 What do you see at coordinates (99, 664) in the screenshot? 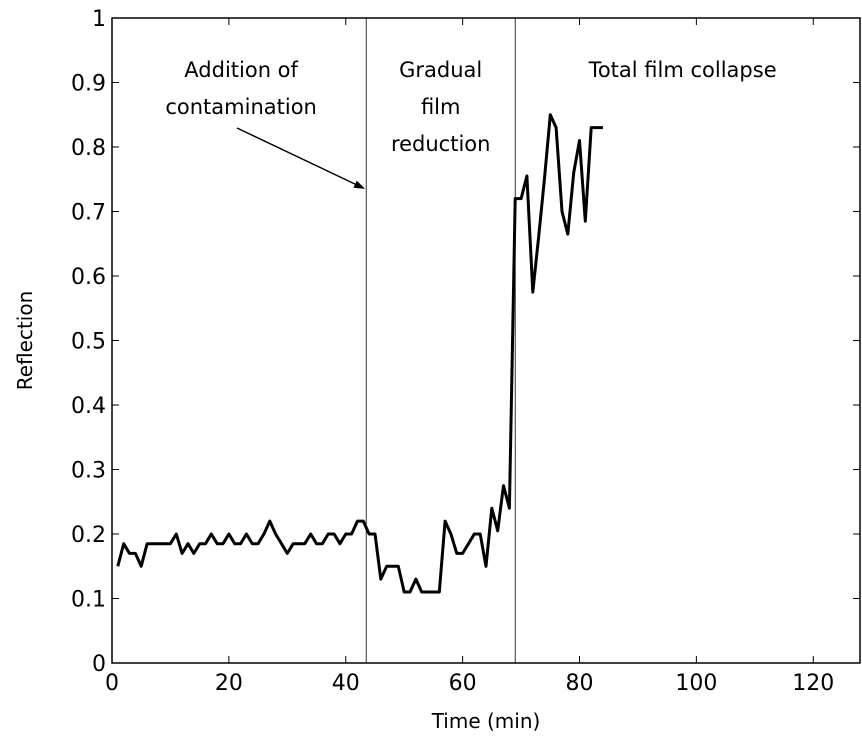
I see `y-tick-label: 0` at bounding box center [99, 664].